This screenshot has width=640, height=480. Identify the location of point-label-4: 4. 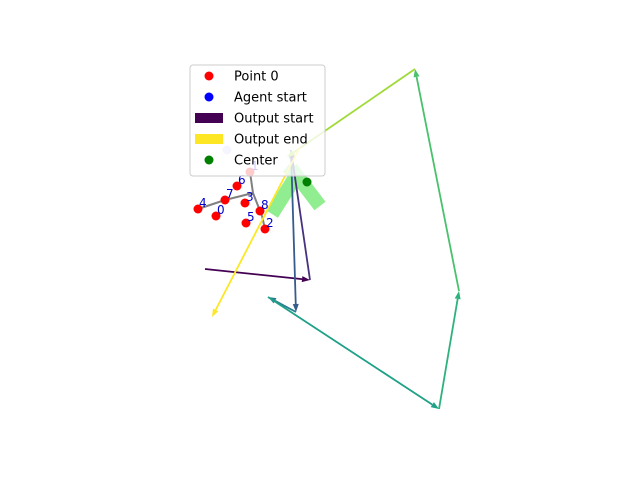
(203, 203).